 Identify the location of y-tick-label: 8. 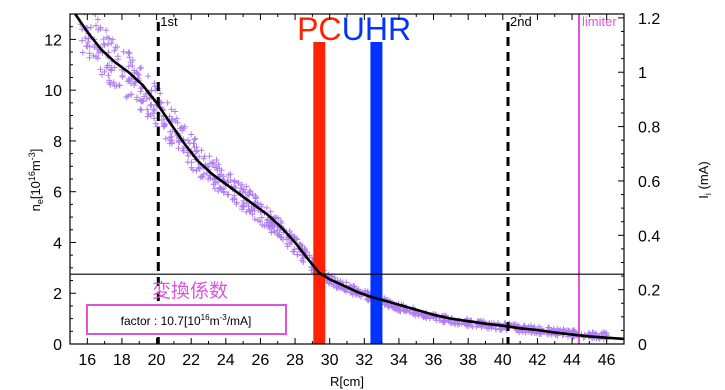
(57, 142).